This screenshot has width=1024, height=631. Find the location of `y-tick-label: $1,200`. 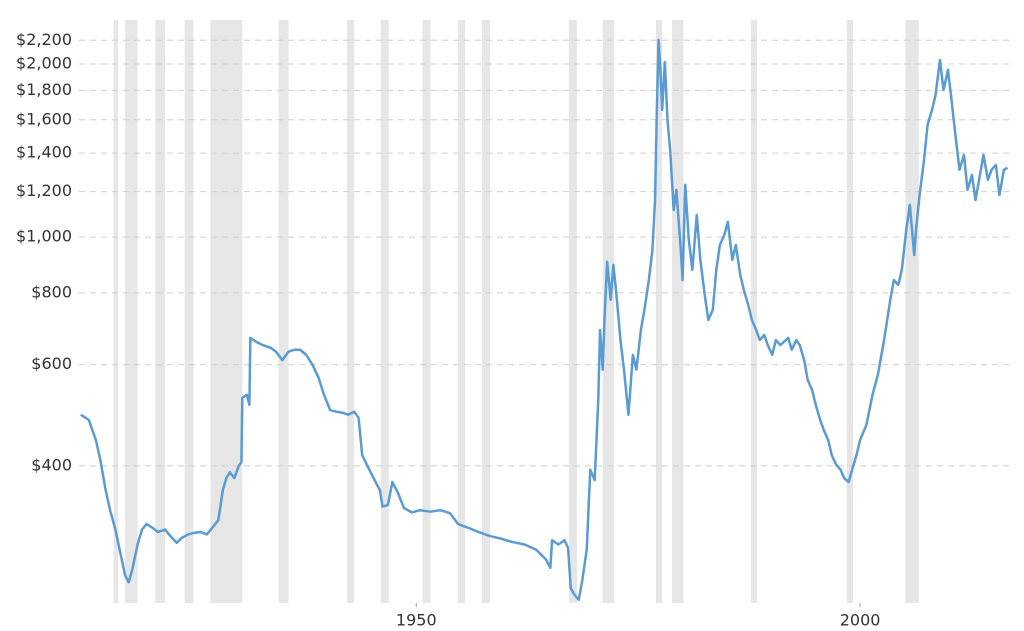

y-tick-label: $1,200 is located at coordinates (44, 190).